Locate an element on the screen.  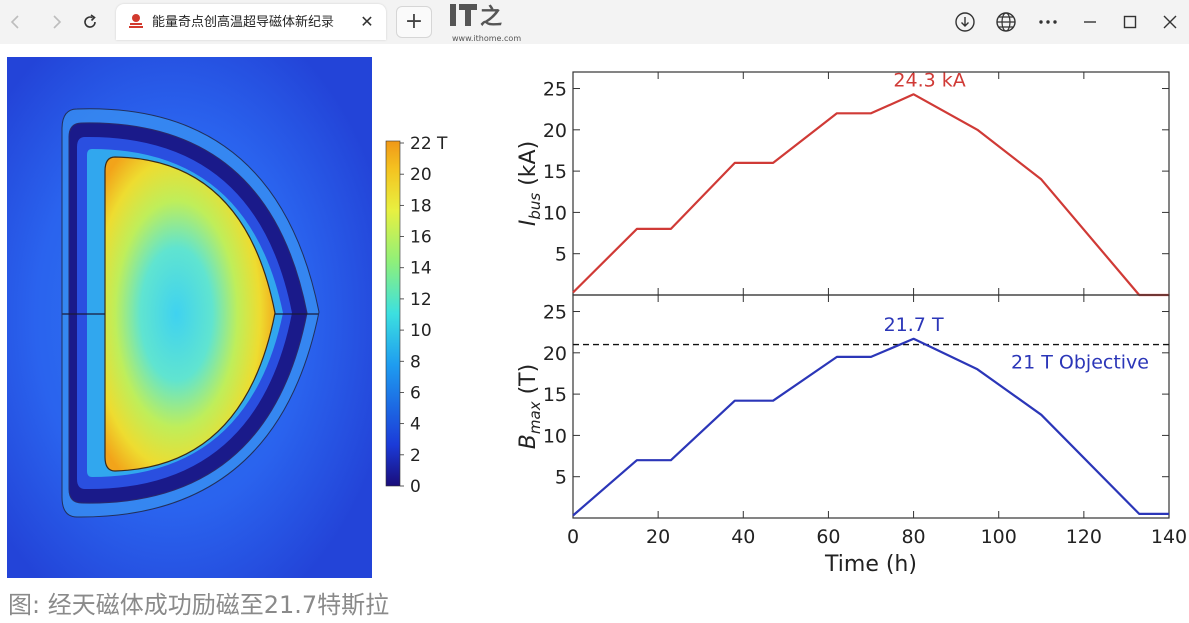
x-tick-label: 120 is located at coordinates (1084, 537).